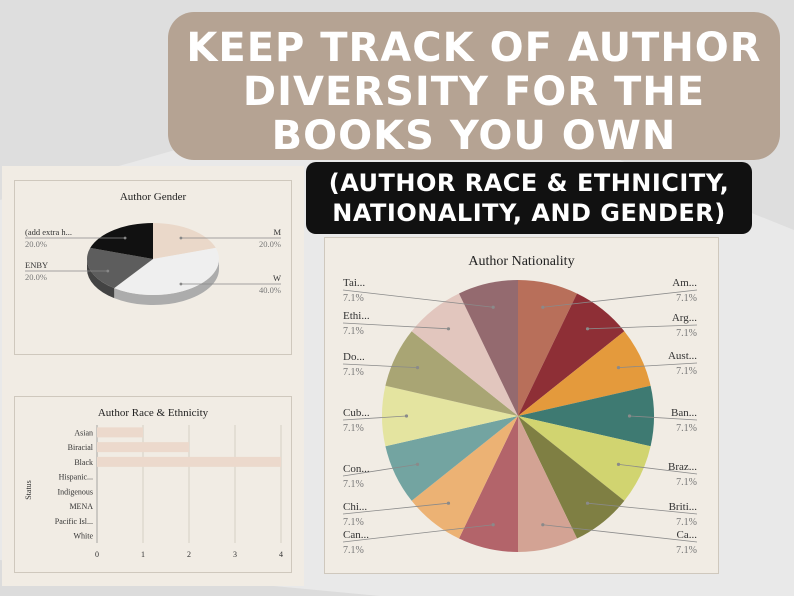  What do you see at coordinates (81, 506) in the screenshot?
I see `race-category-label-5: MENA` at bounding box center [81, 506].